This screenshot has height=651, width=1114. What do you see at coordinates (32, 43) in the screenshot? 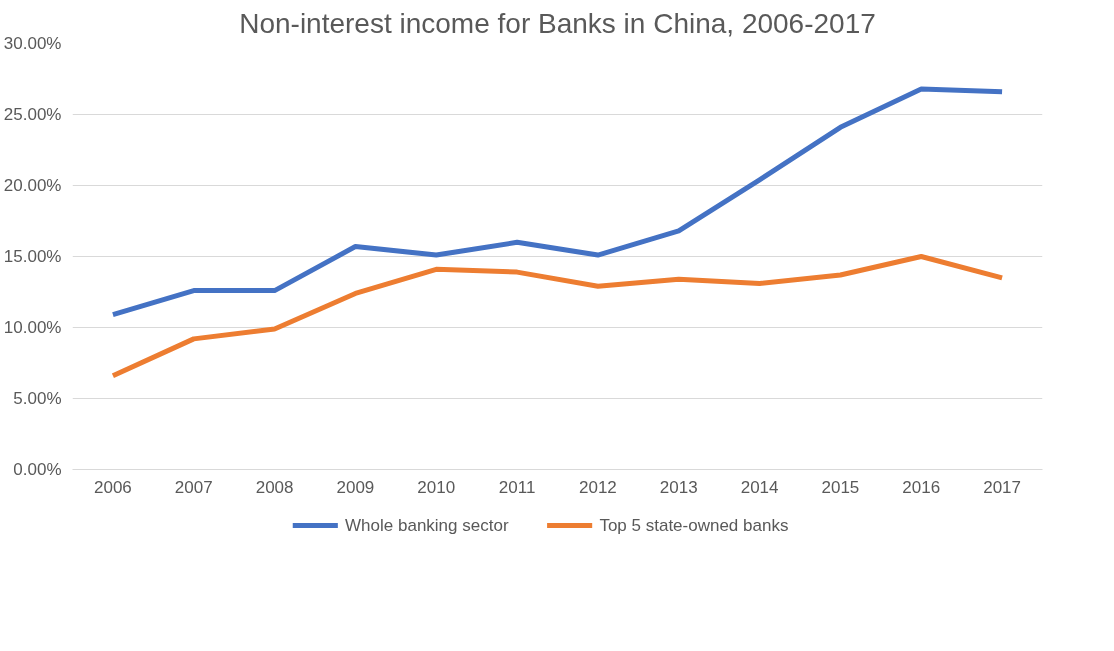
I see `y-tick-label: 30.00%` at bounding box center [32, 43].